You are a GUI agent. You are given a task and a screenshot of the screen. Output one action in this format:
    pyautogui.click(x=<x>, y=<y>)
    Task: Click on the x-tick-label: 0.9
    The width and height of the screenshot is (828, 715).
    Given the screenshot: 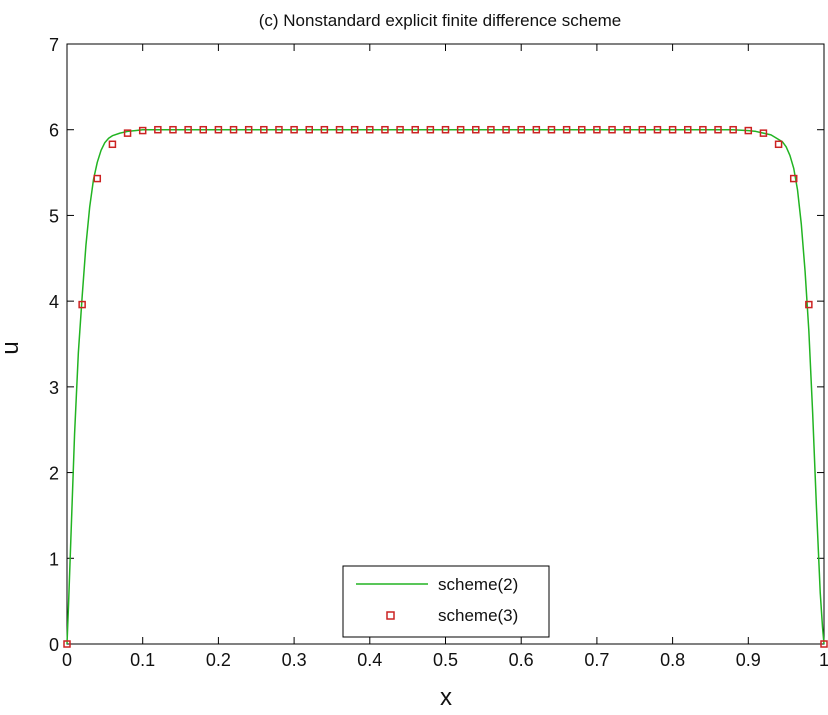 What is the action you would take?
    pyautogui.click(x=748, y=660)
    